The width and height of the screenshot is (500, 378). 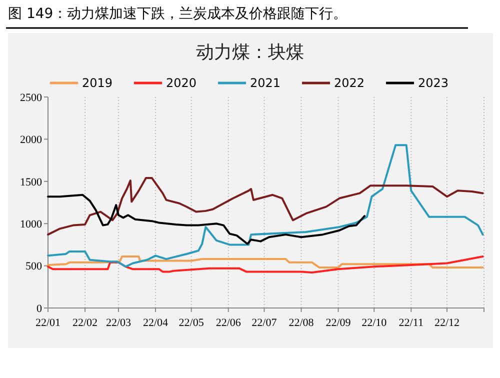 I want to click on x-tick-label: 22/10, so click(x=375, y=323).